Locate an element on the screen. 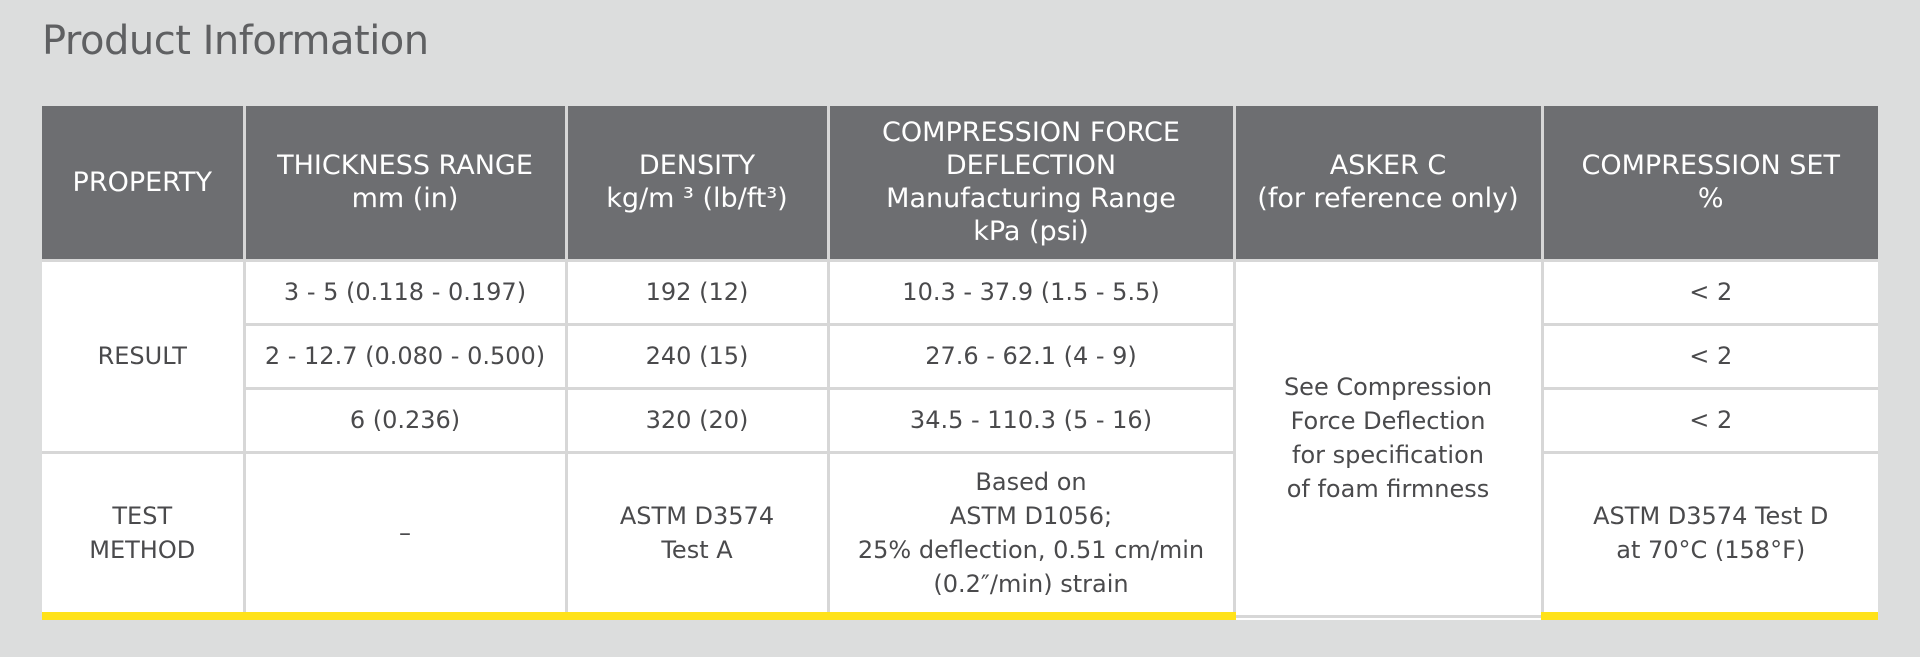 The image size is (1920, 657). header-property: PROPERTY is located at coordinates (144, 184).